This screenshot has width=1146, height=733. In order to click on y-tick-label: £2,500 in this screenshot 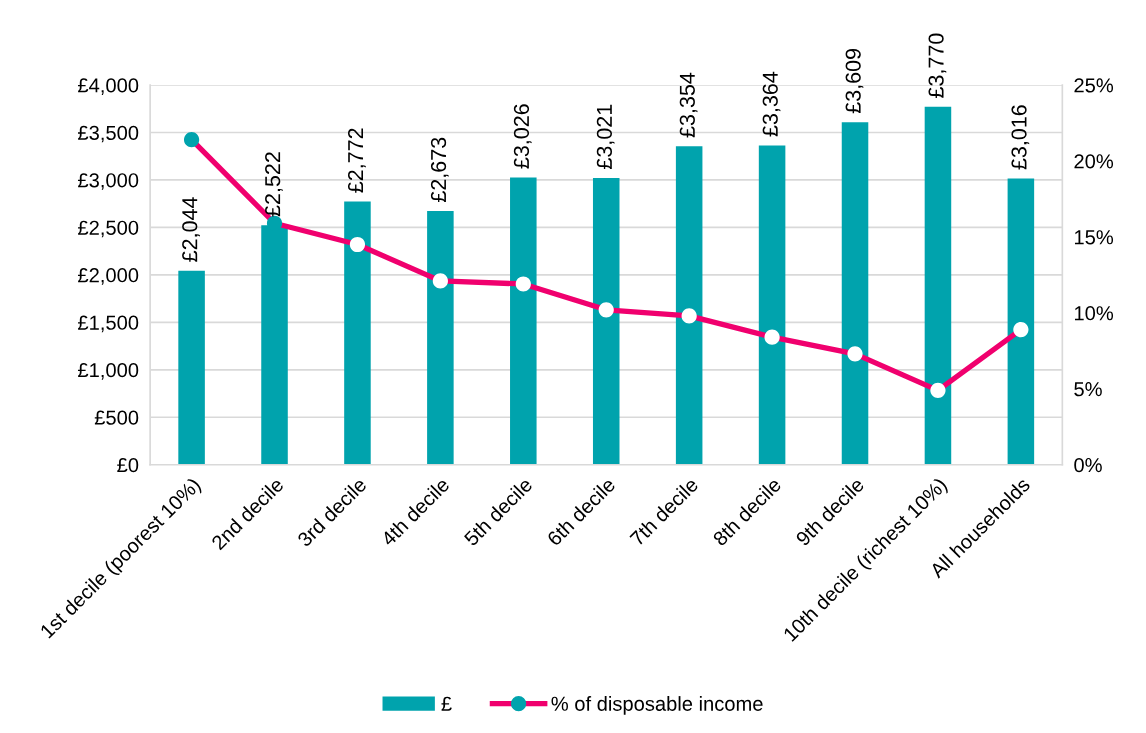, I will do `click(108, 229)`.